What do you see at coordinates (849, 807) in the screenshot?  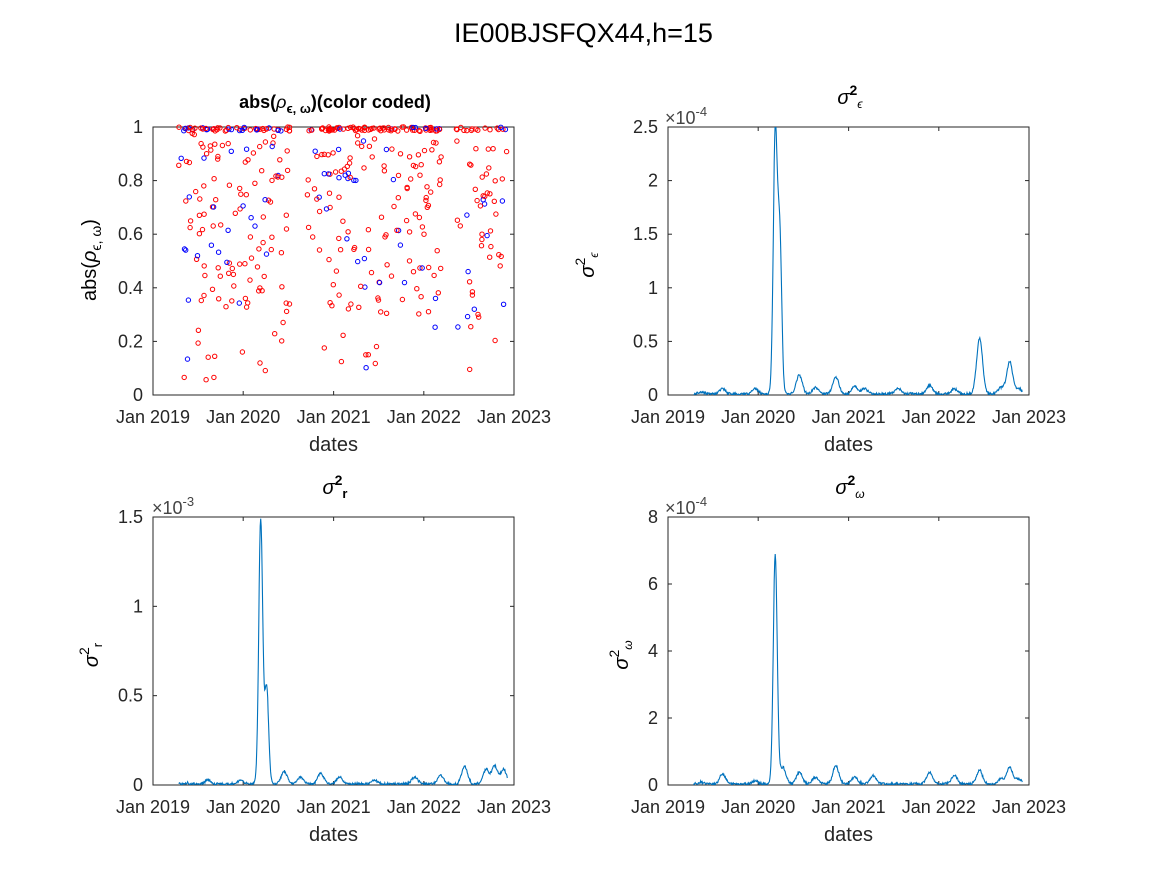 I see `x-tick-label: Jan 2021` at bounding box center [849, 807].